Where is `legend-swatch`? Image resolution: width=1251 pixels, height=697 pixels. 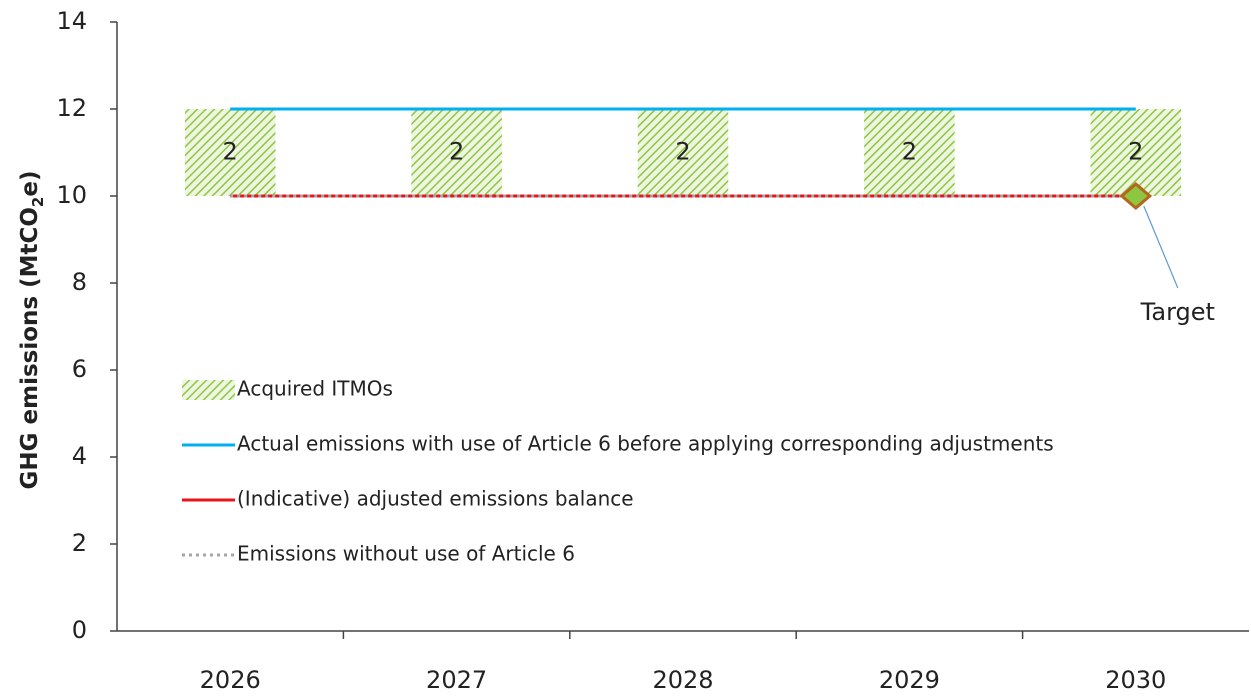 legend-swatch is located at coordinates (208, 390).